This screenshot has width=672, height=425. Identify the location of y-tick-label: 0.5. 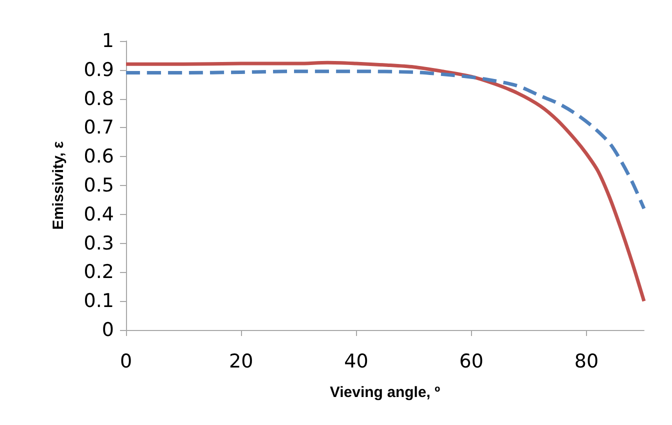
(99, 185).